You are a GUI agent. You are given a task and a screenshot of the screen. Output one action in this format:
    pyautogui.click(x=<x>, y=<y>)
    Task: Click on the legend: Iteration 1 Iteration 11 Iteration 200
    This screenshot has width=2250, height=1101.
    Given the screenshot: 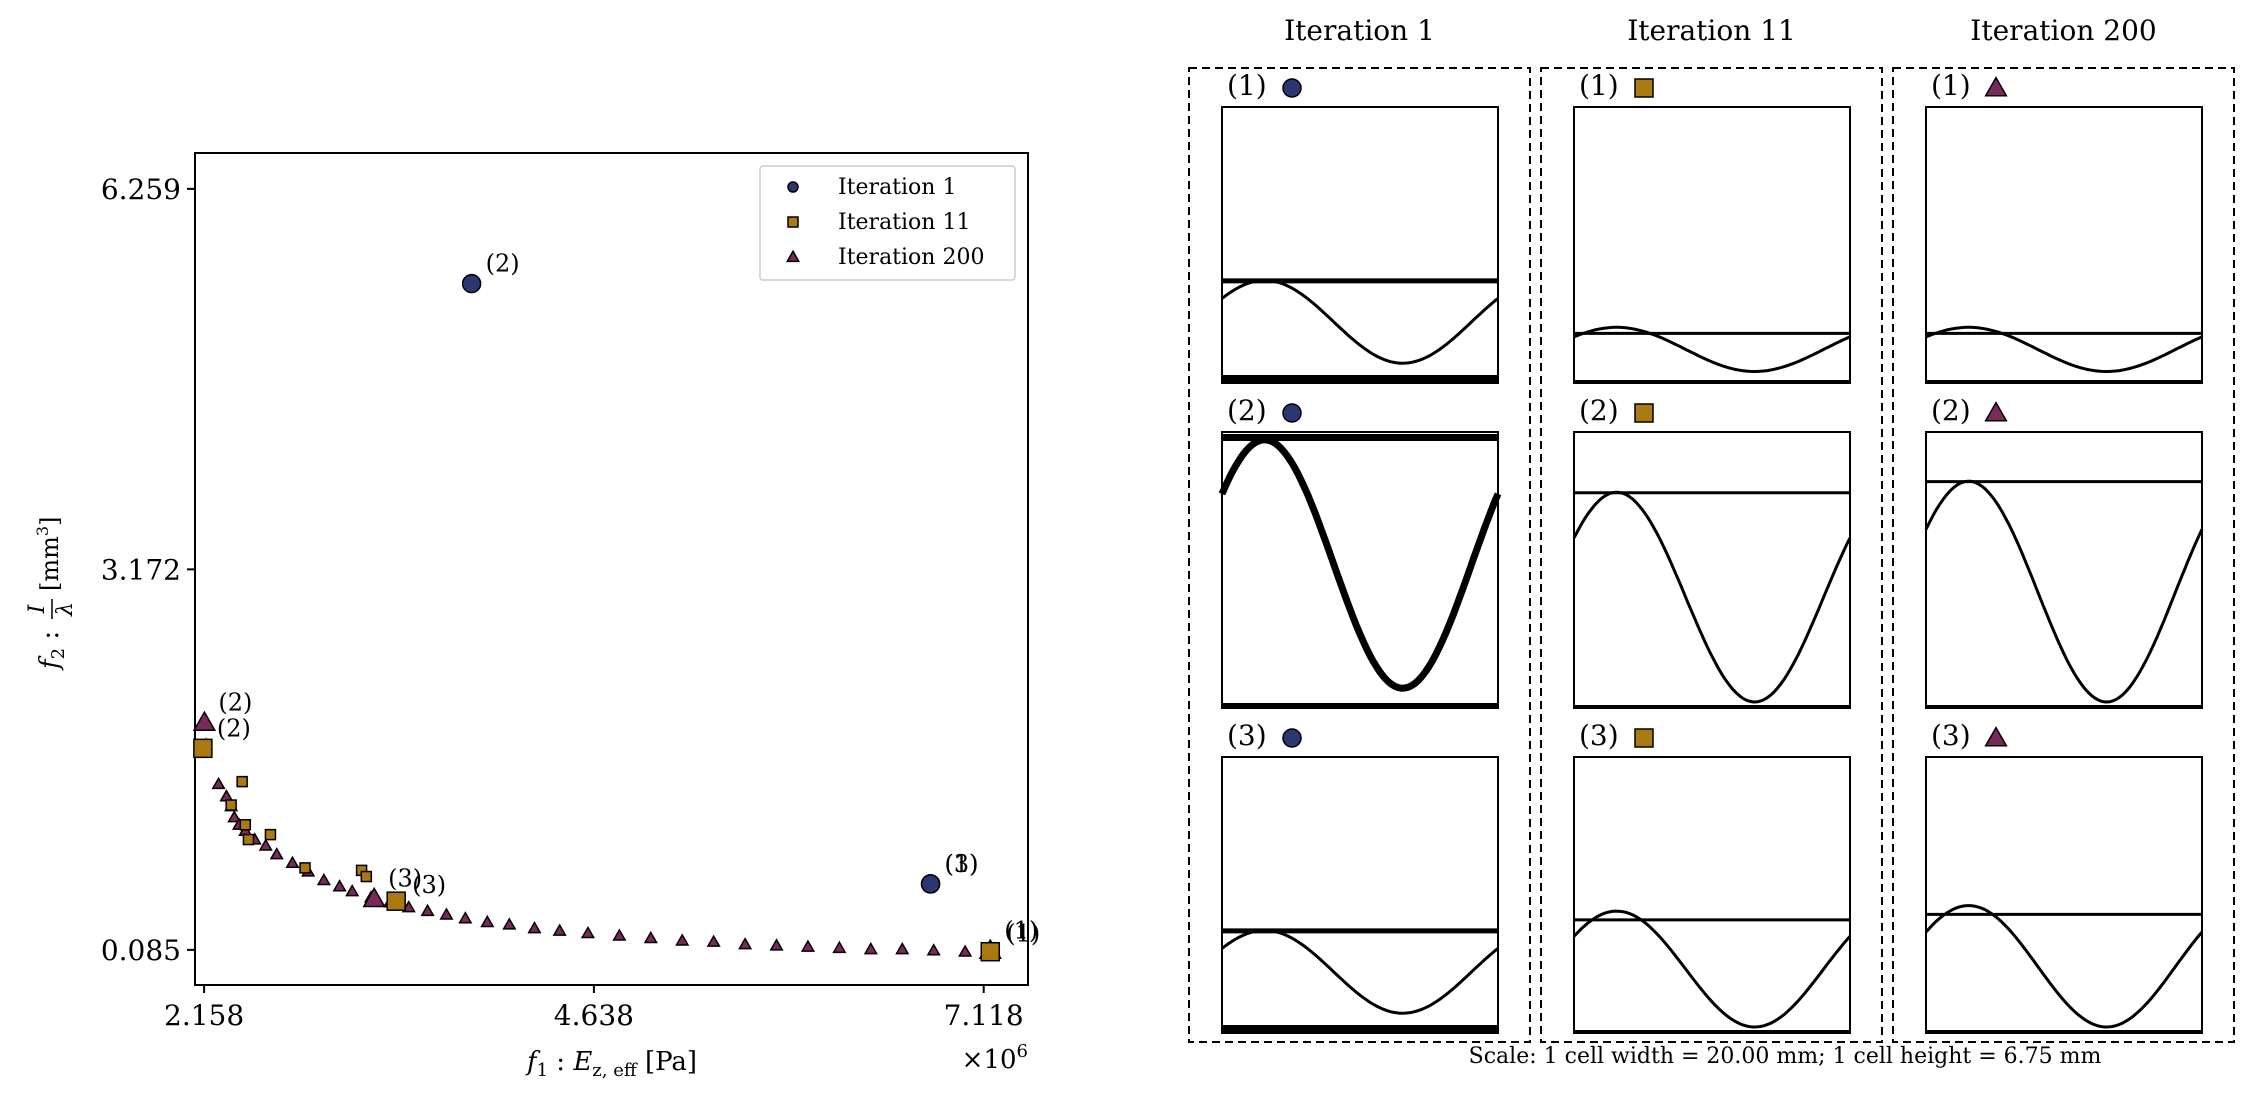 What is the action you would take?
    pyautogui.click(x=887, y=223)
    